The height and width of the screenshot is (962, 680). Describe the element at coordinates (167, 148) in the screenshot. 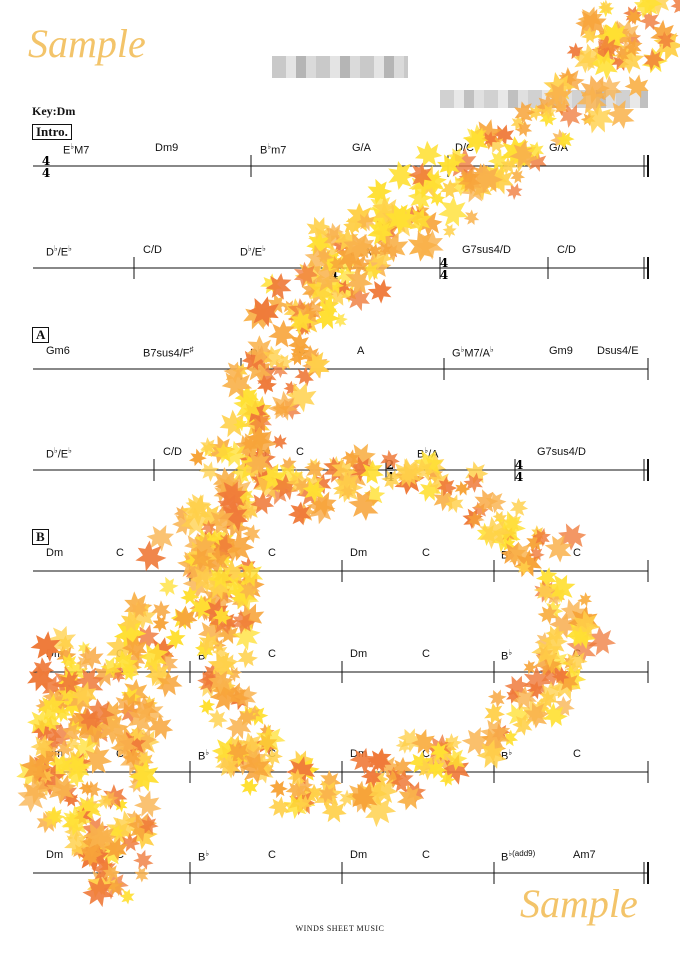

I see `chord-symbol: Dm9` at that location.